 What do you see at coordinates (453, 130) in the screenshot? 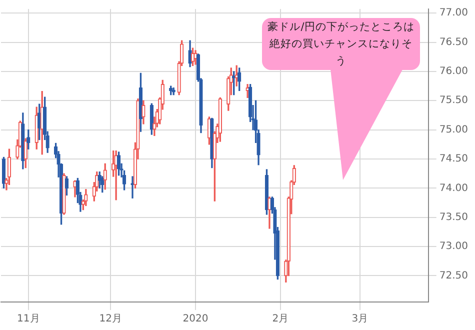
I see `y-tick-label: 75.00` at bounding box center [453, 130].